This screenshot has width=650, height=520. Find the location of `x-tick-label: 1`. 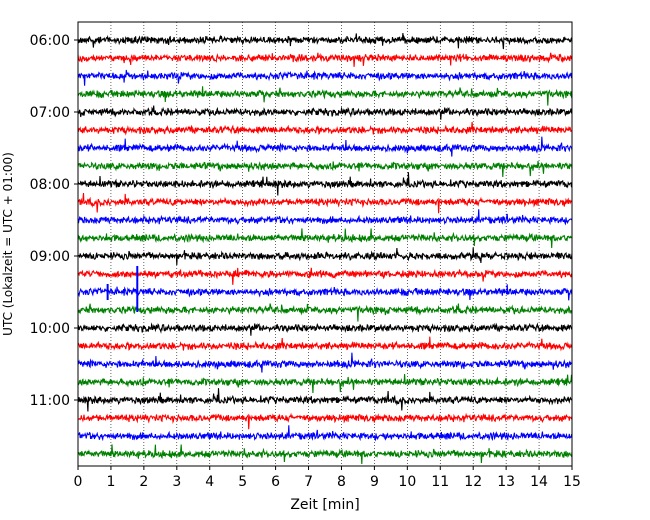

x-tick-label: 1 is located at coordinates (110, 482).